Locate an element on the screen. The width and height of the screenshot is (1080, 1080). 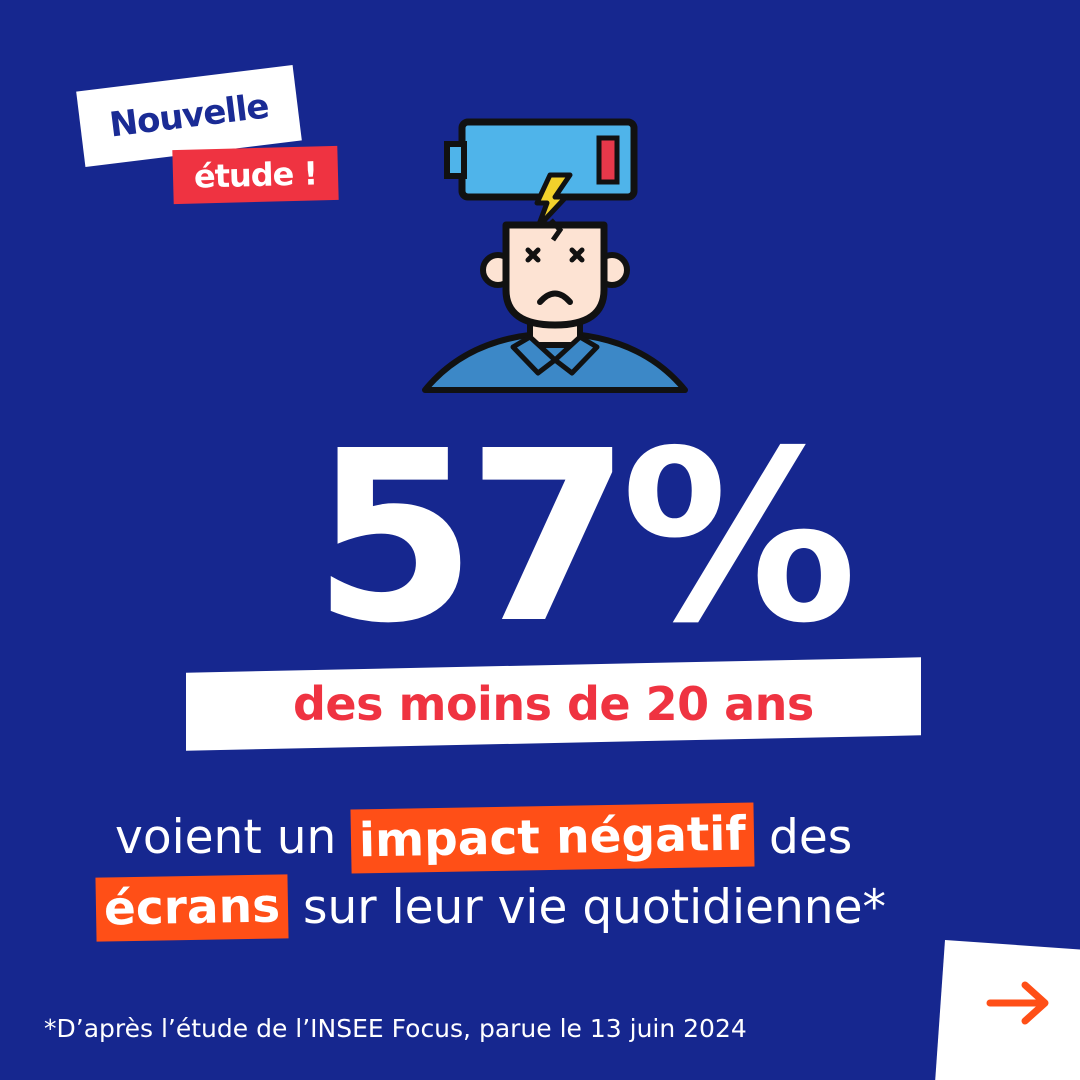
badge-etude-text: étude ! is located at coordinates (255, 175).